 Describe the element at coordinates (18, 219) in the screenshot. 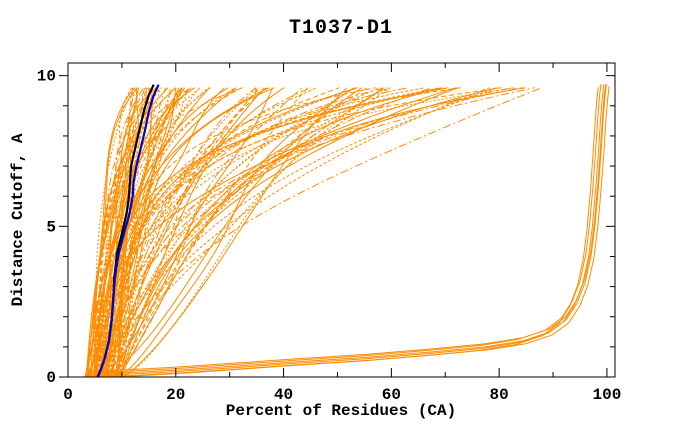

I see `y-axis-label: Distance Cutoff, A` at that location.